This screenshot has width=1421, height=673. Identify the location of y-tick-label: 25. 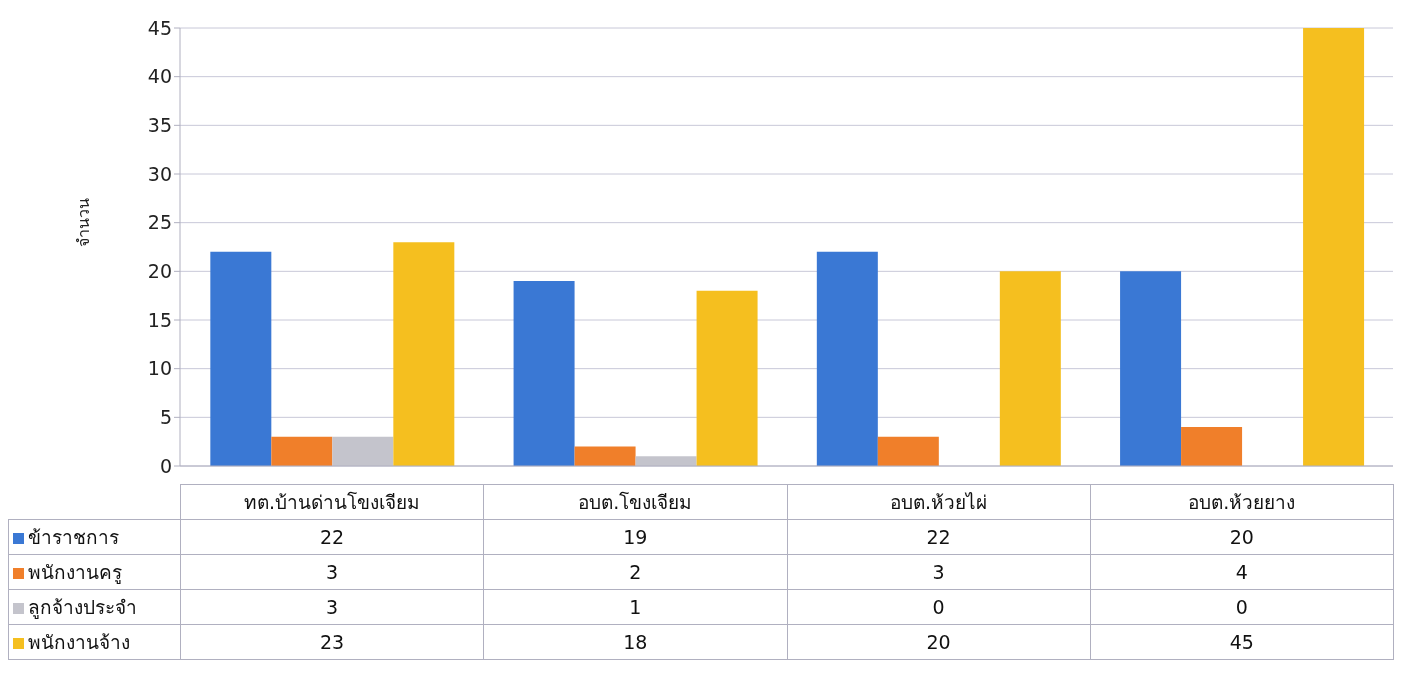
(159, 222).